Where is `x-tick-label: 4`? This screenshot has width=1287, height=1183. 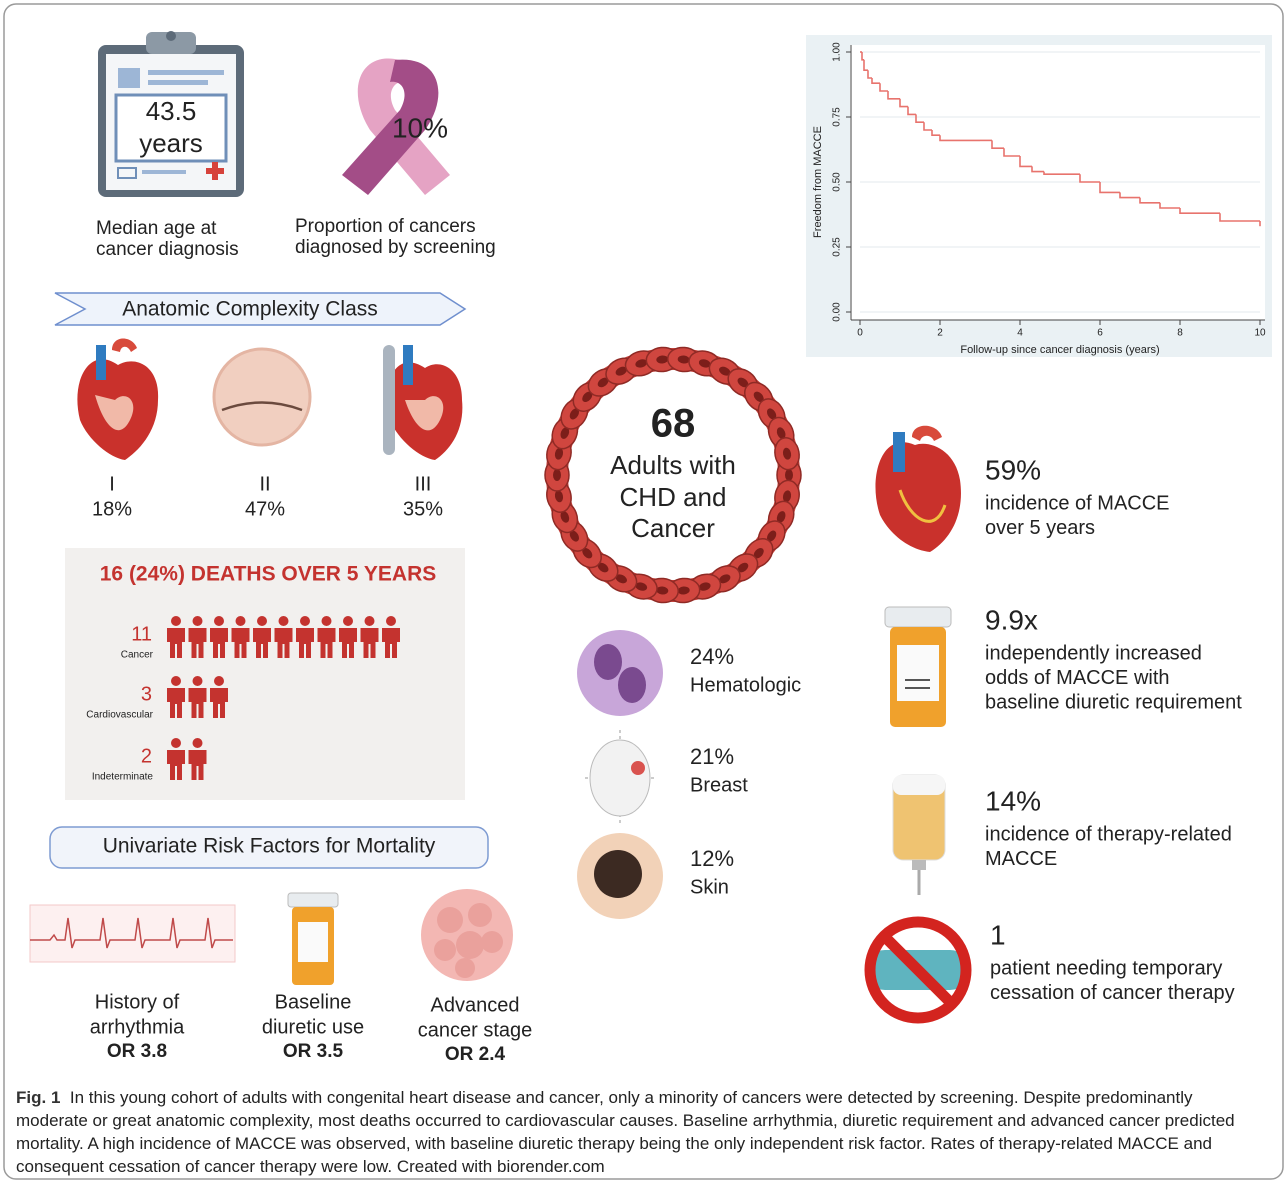
x-tick-label: 4 is located at coordinates (1020, 333).